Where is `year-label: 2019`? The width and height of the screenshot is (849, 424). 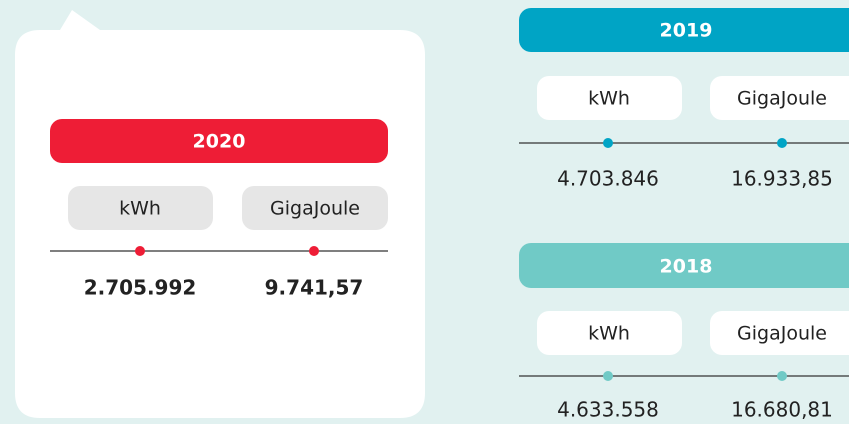 year-label: 2019 is located at coordinates (686, 31).